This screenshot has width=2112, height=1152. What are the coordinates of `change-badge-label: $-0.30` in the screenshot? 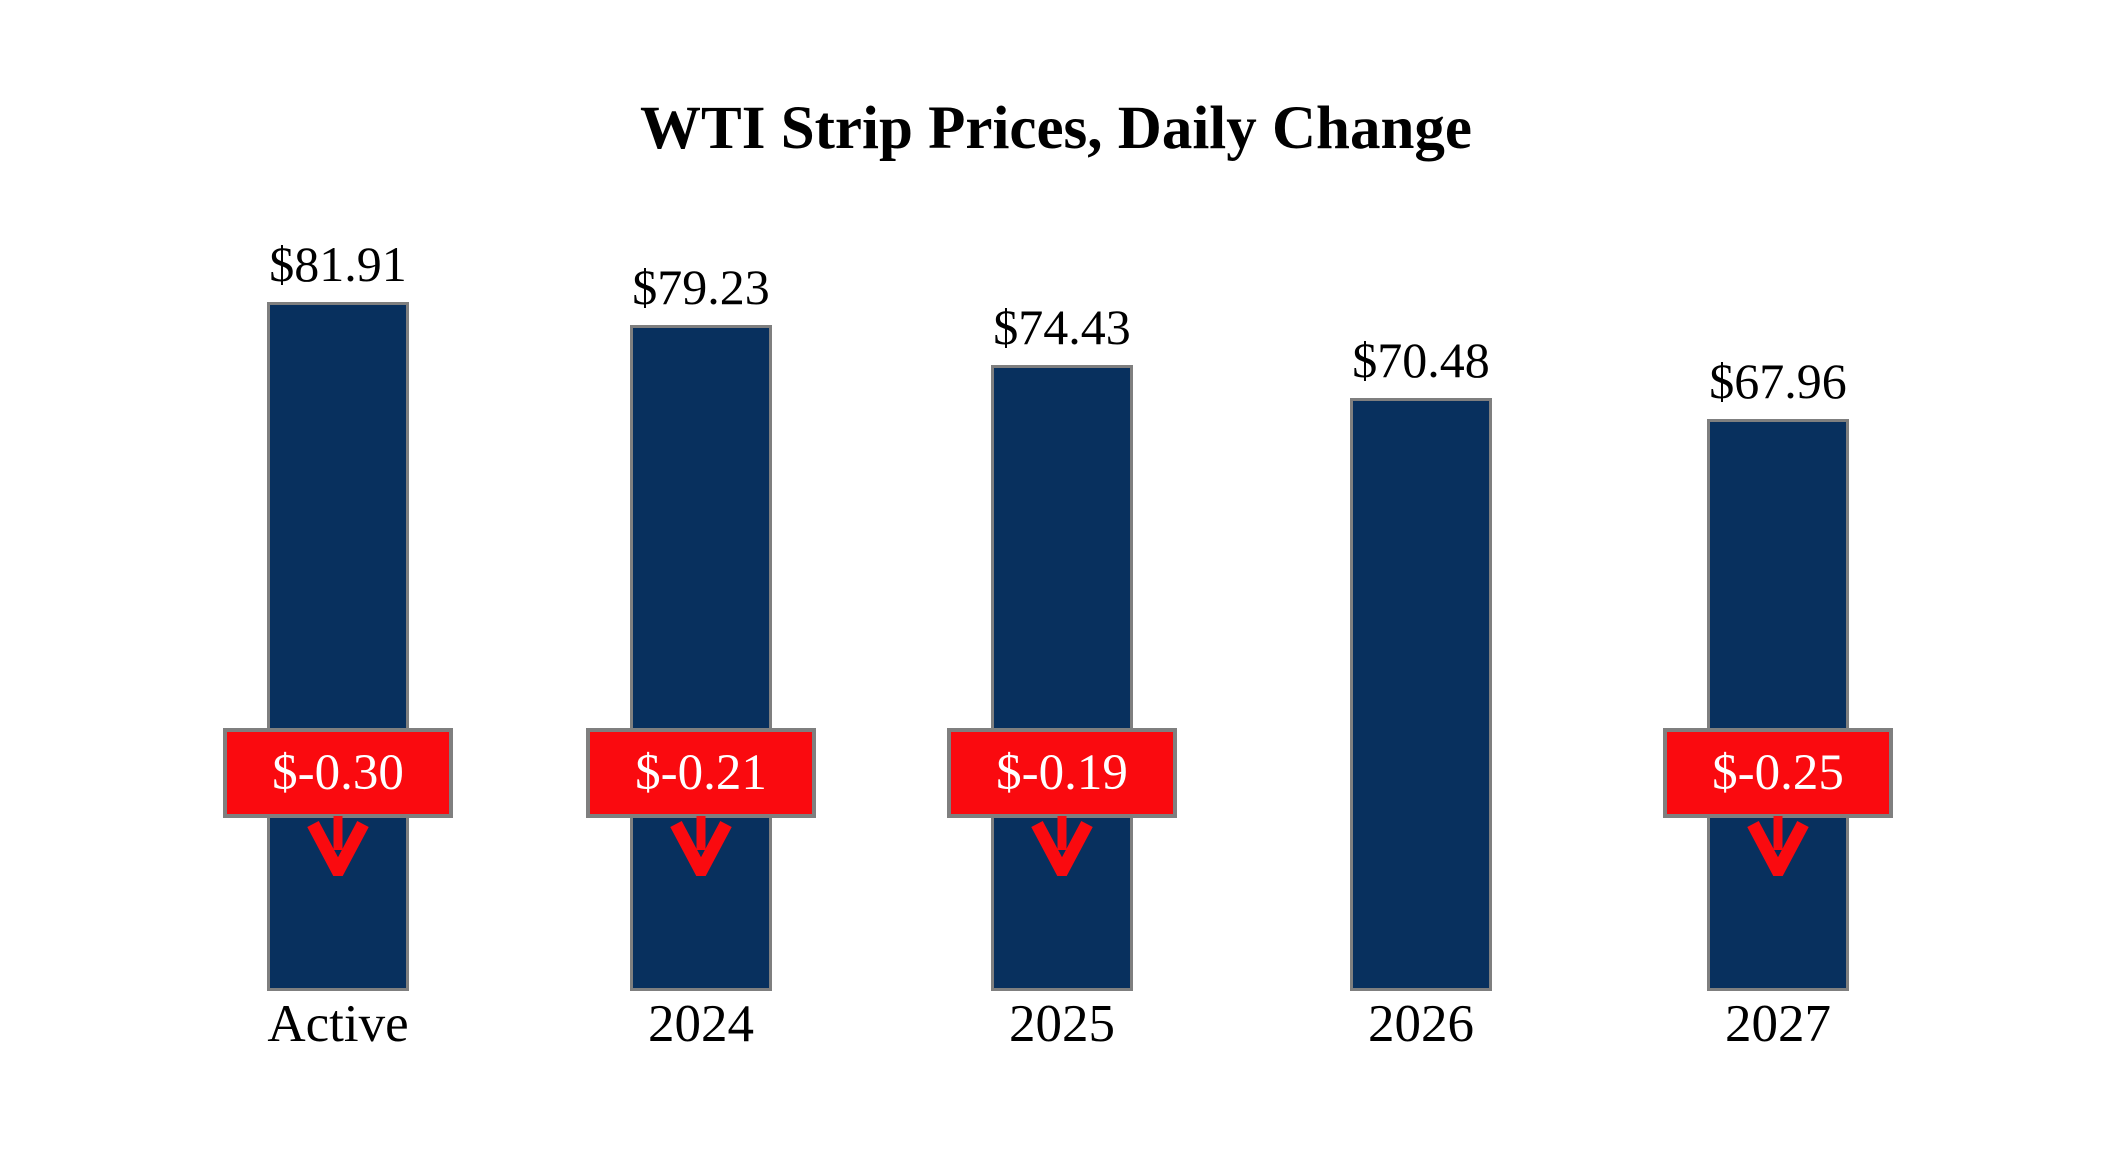 It's located at (338, 773).